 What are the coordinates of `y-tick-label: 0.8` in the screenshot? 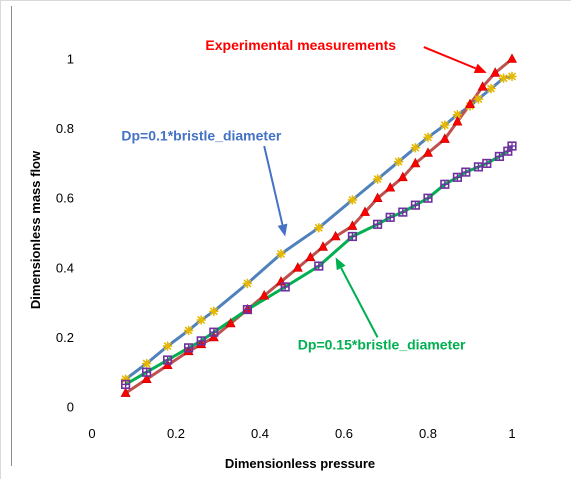 It's located at (65, 128).